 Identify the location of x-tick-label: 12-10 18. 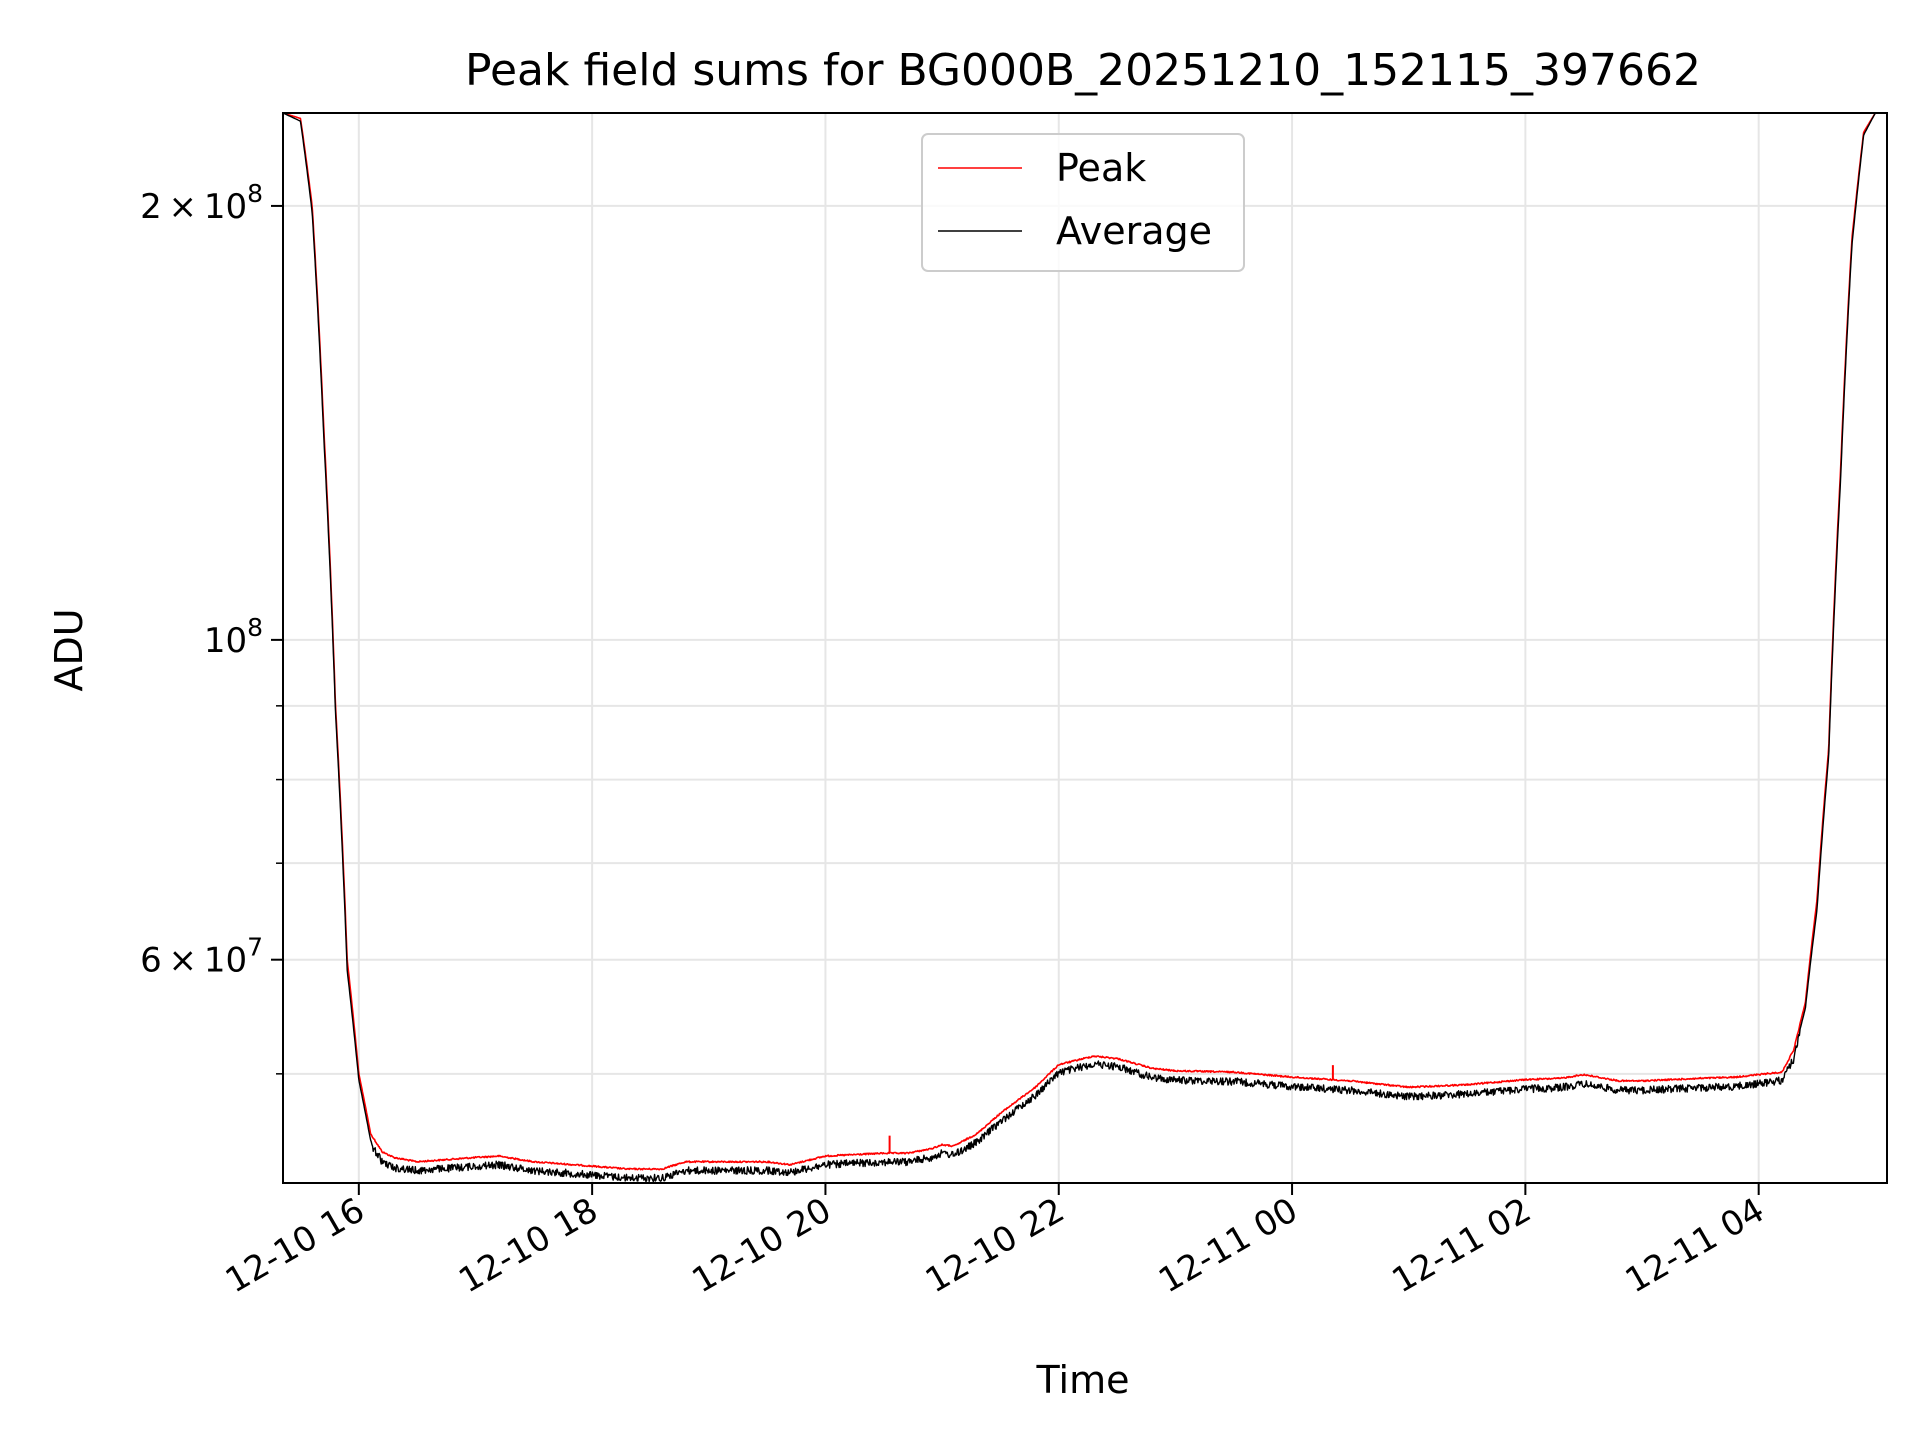
(528, 1245).